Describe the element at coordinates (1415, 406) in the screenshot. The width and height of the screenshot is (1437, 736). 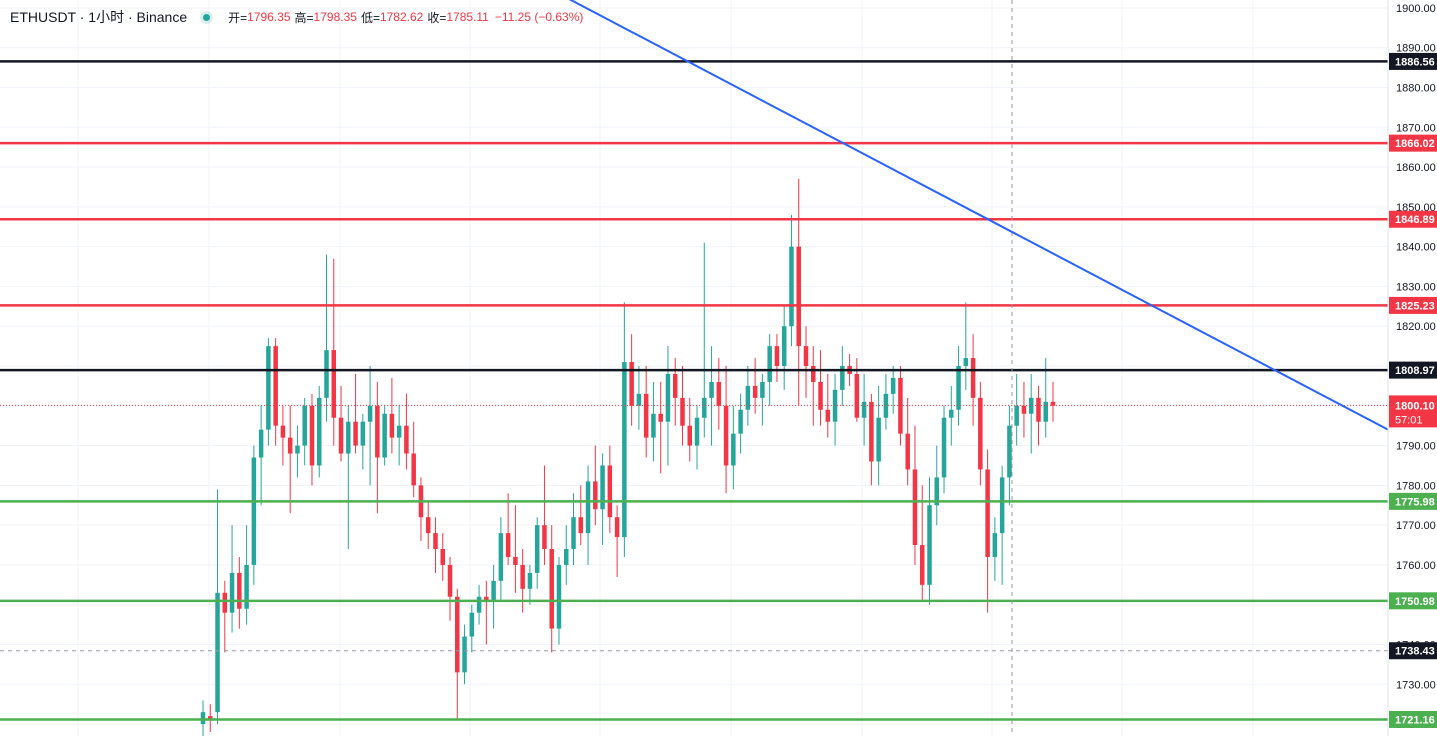
I see `current-price-text: 1800.10` at that location.